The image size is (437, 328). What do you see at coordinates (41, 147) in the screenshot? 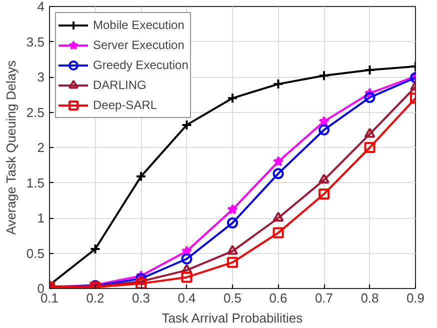
I see `y-tick-label: 2` at bounding box center [41, 147].